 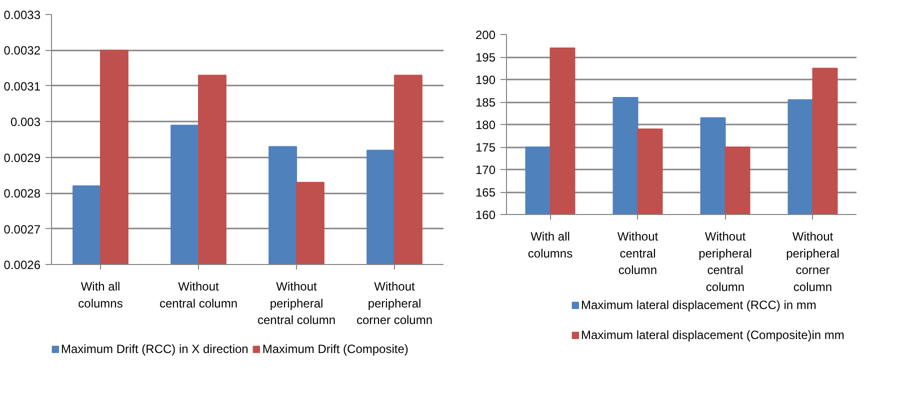 I want to click on y-tick-label: 0.0031, so click(x=22, y=86).